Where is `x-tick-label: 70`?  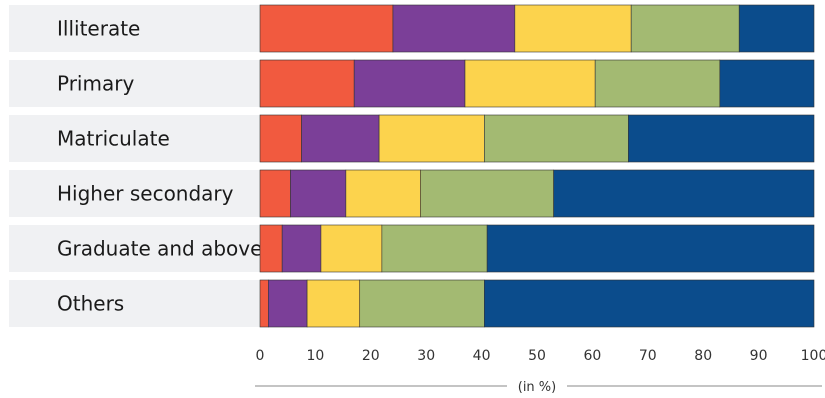 x-tick-label: 70 is located at coordinates (648, 356).